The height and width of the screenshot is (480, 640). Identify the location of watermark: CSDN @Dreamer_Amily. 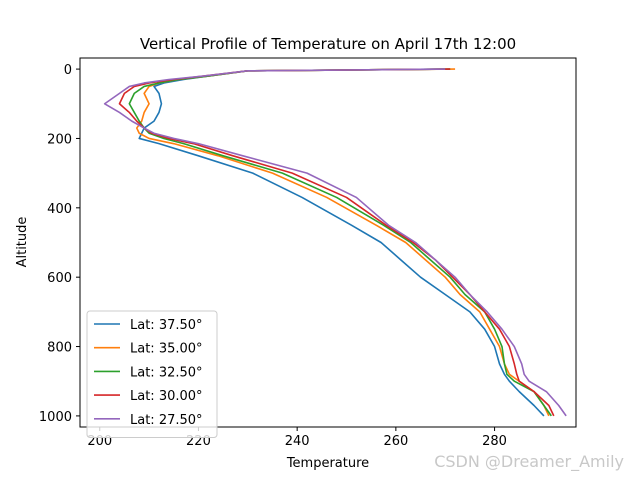
(529, 461).